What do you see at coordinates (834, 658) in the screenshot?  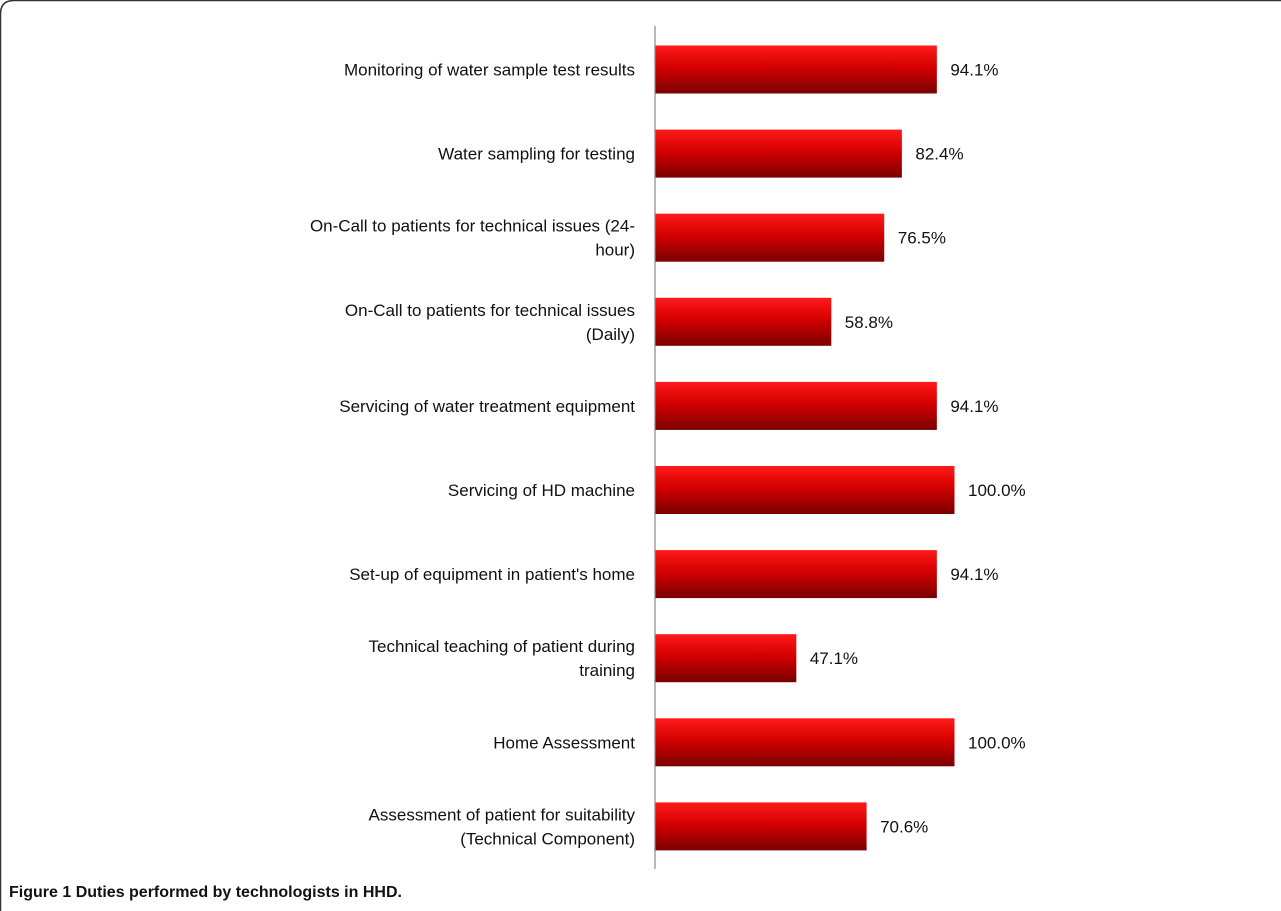 I see `data-label: 47.1%` at bounding box center [834, 658].